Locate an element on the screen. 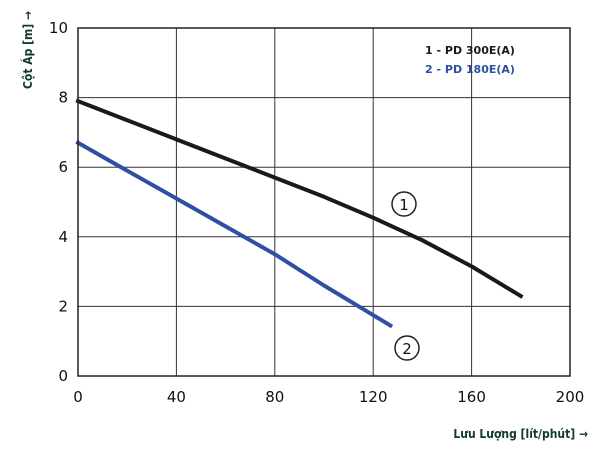  y-tick-label: 6 is located at coordinates (63, 167).